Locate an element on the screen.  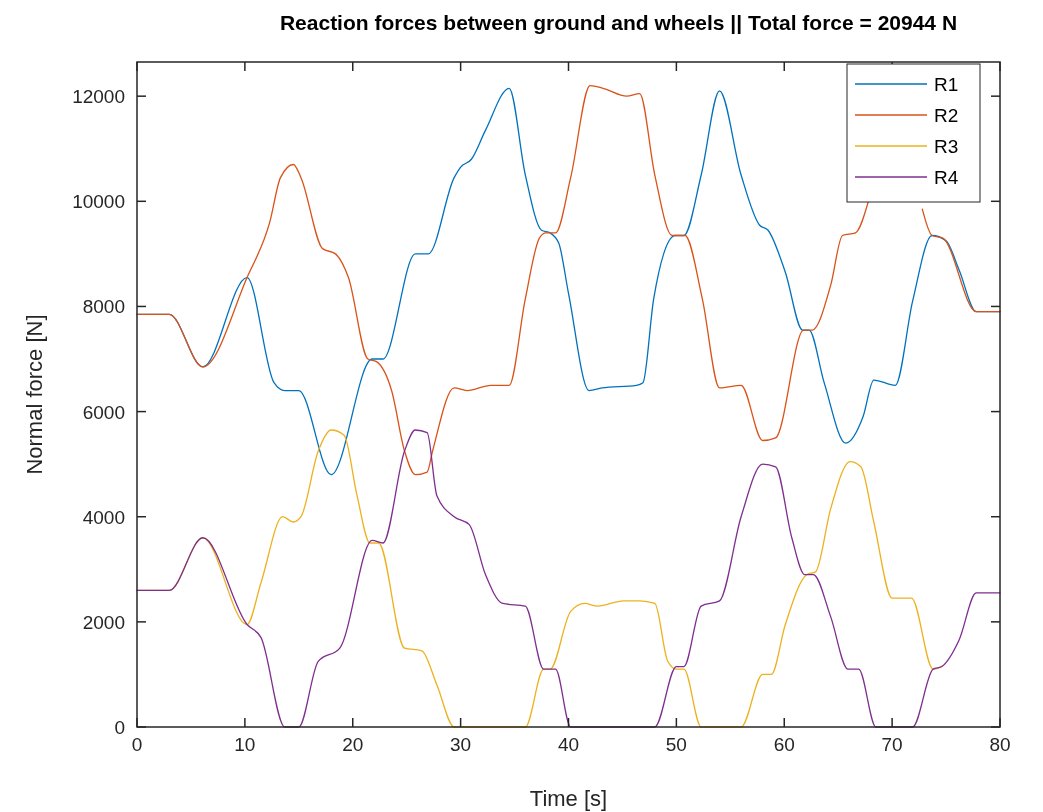
legend-label: R4 is located at coordinates (946, 177).